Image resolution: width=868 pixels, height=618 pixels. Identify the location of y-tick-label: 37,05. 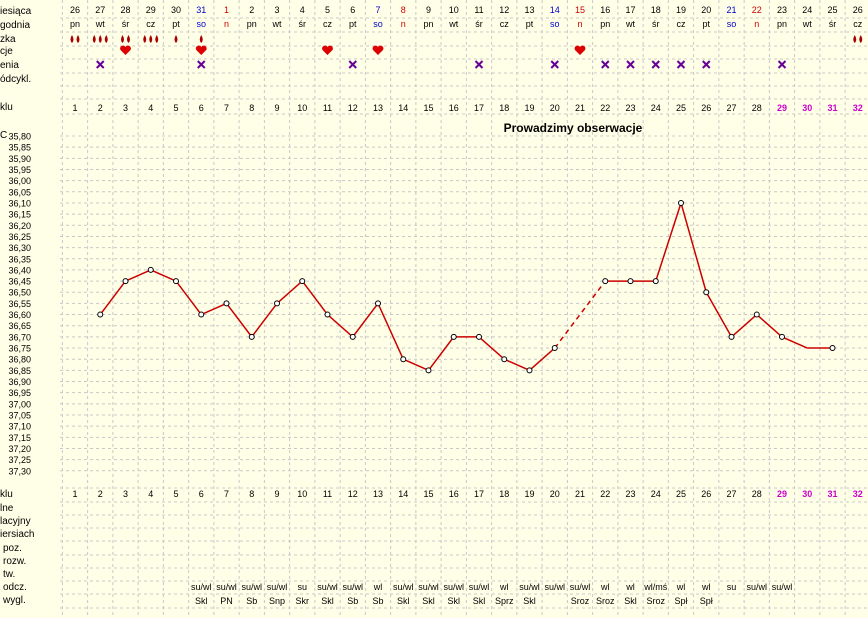
(19, 416).